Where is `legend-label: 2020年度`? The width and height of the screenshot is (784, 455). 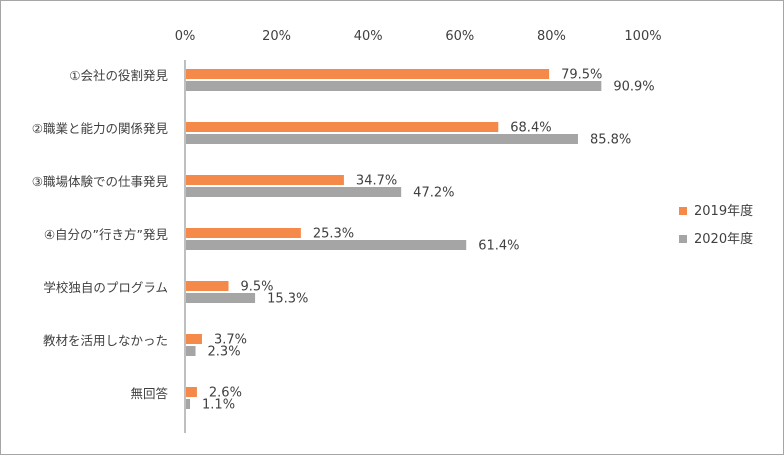
legend-label: 2020年度 is located at coordinates (723, 239).